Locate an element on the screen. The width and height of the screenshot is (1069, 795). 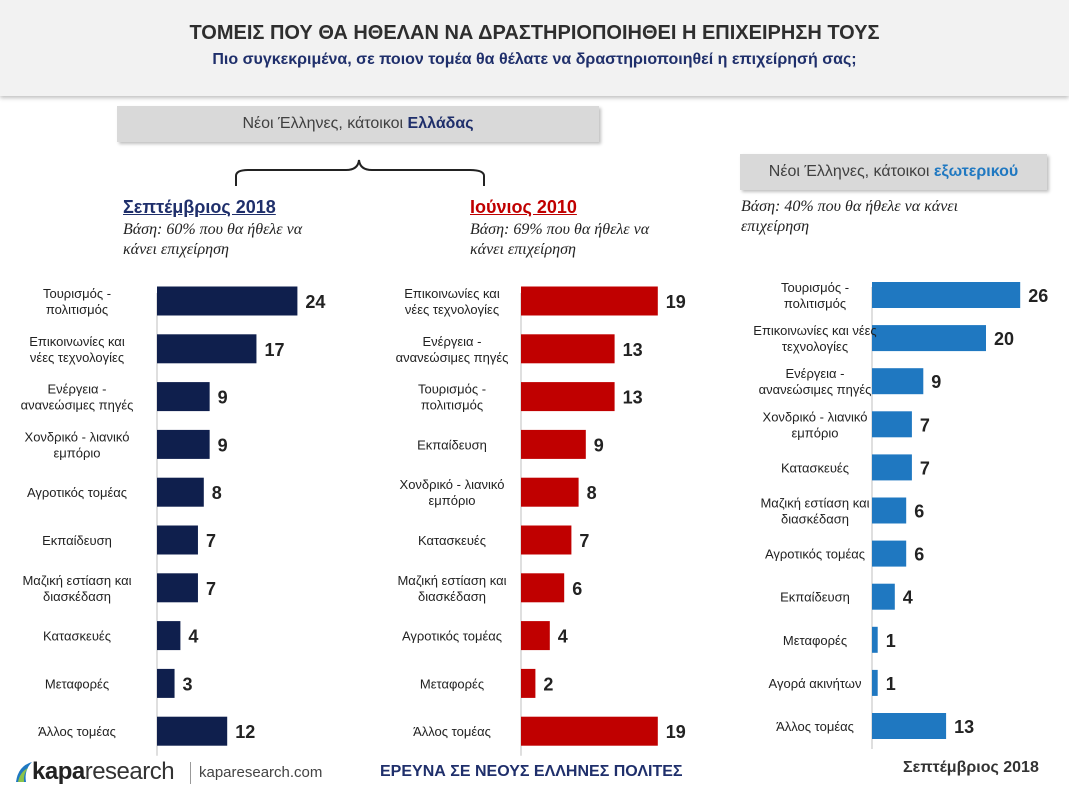
panel-abroad-base-line1: Βάση: 40% που θα ήθελε να κάνει is located at coordinates (850, 206).